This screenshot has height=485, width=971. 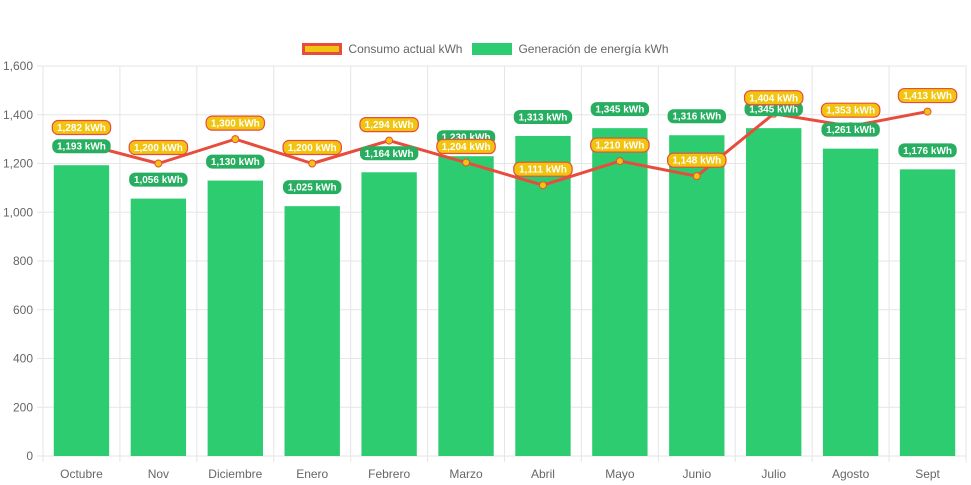 I want to click on bar-data-label: 1,130 kWh, so click(x=235, y=162).